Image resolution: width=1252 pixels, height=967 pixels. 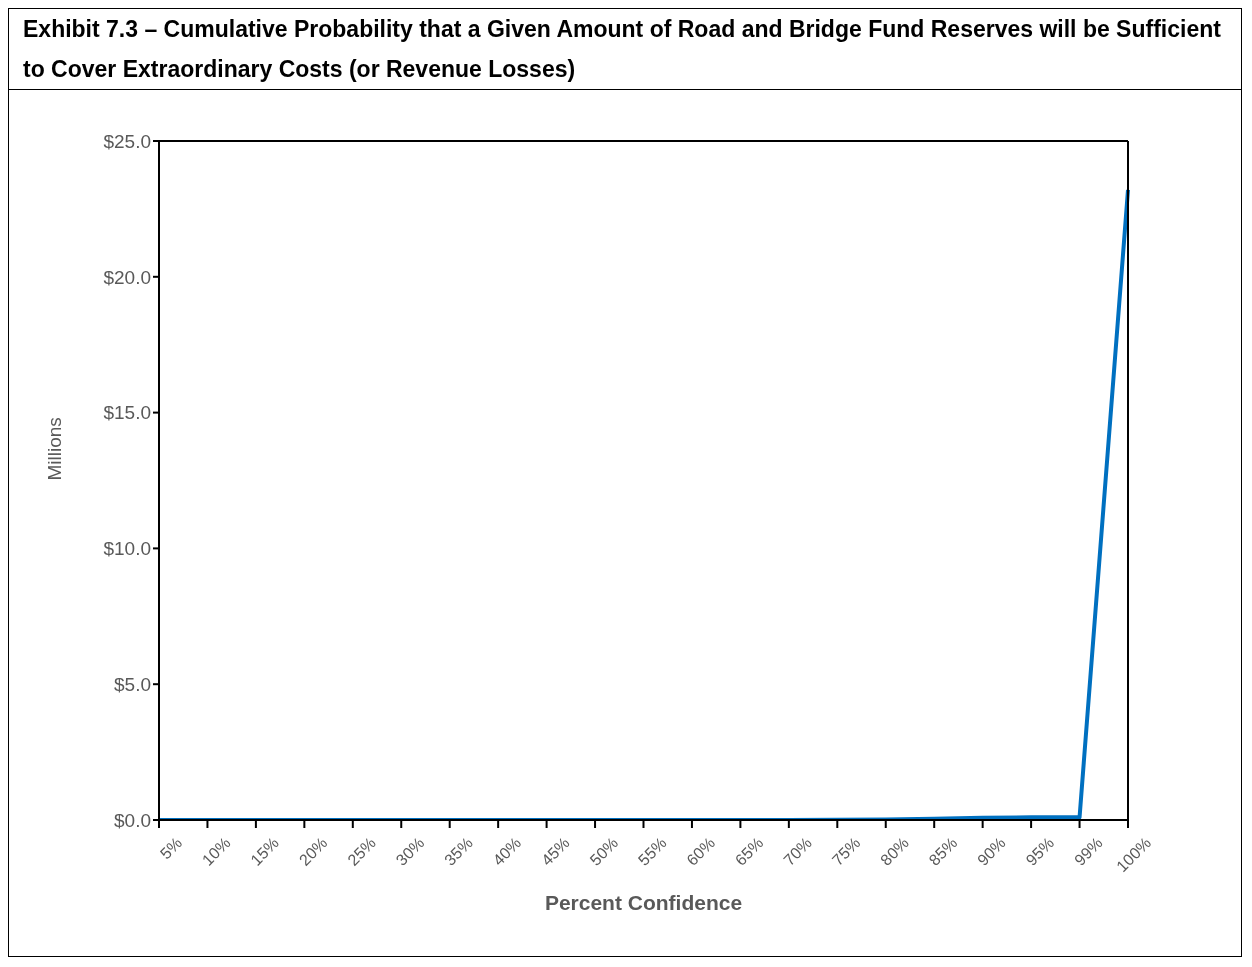 I want to click on y-axis-title: Millions, so click(x=54, y=449).